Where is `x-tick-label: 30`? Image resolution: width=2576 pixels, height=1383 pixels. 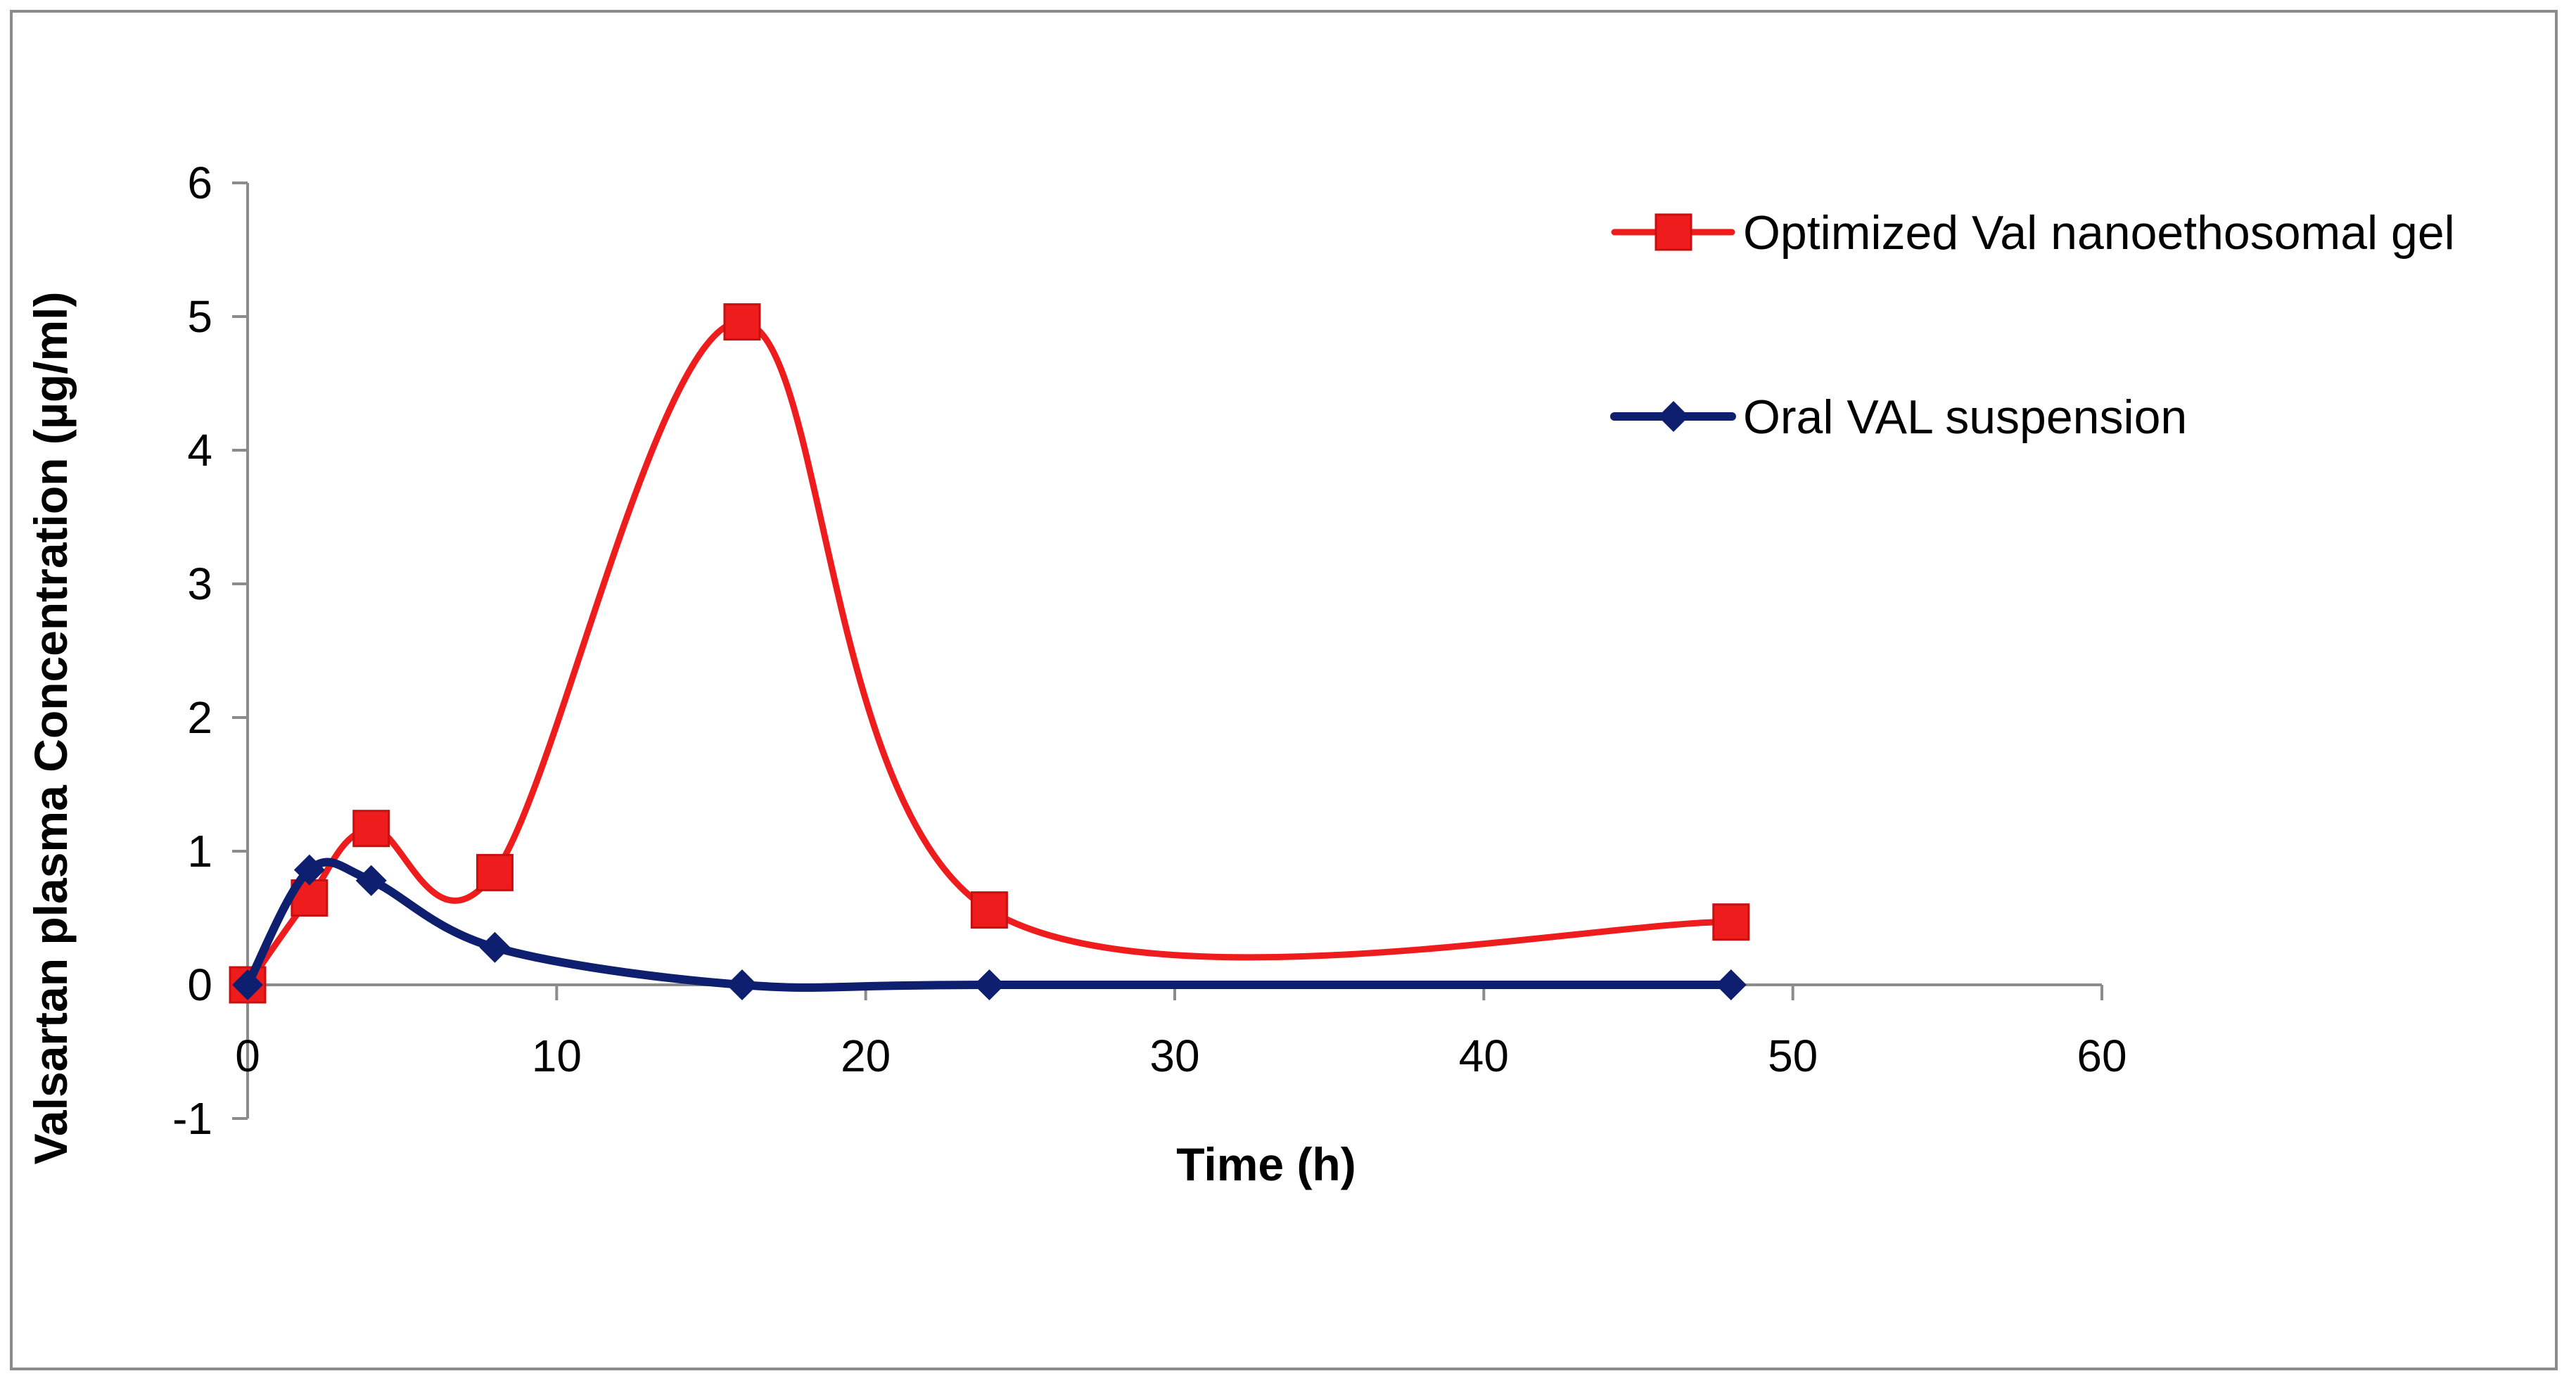
x-tick-label: 30 is located at coordinates (1174, 1056).